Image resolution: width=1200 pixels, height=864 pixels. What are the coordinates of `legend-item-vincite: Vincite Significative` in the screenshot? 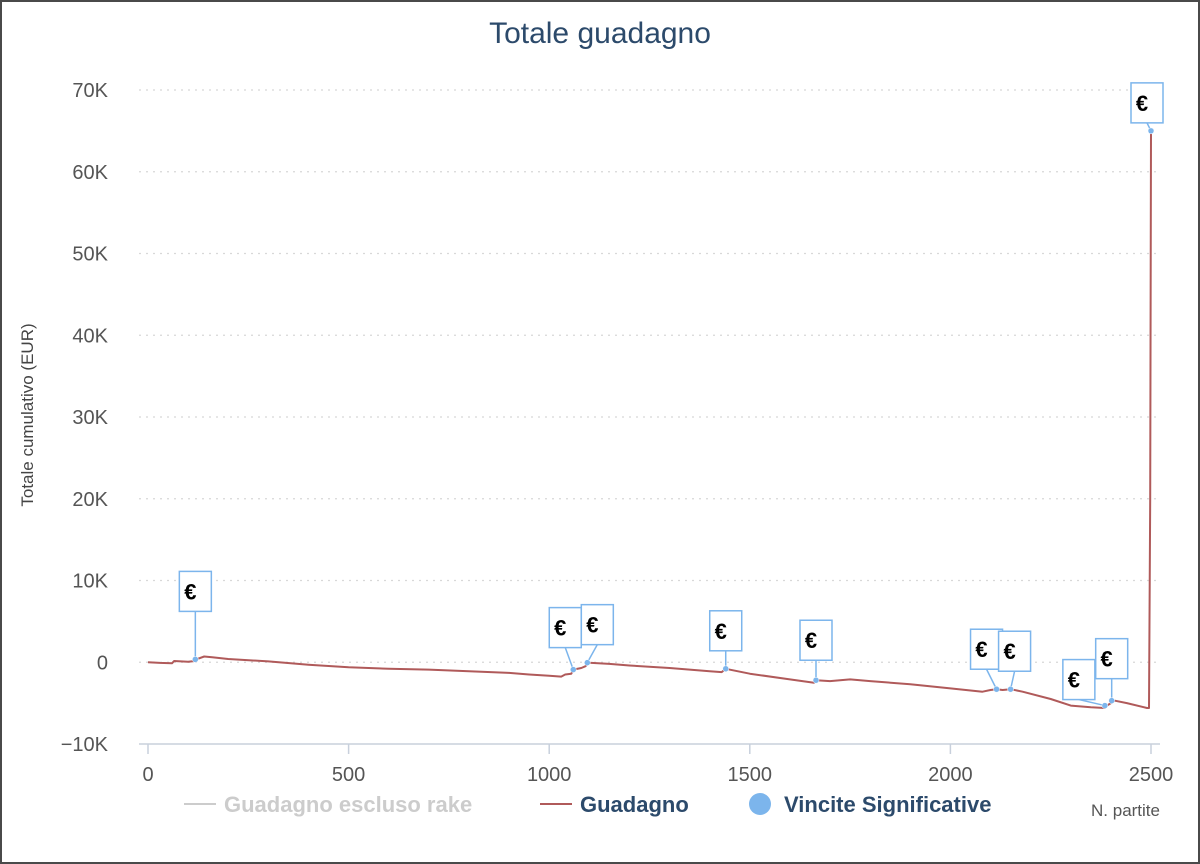 It's located at (887, 804).